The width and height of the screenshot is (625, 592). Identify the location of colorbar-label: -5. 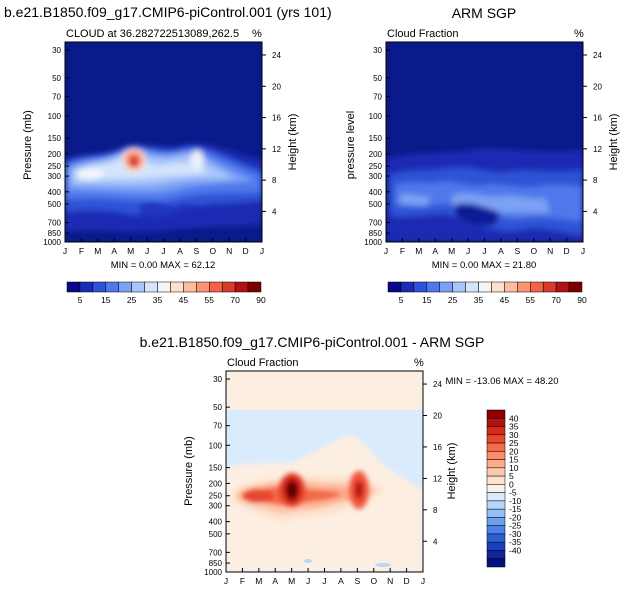
(513, 493).